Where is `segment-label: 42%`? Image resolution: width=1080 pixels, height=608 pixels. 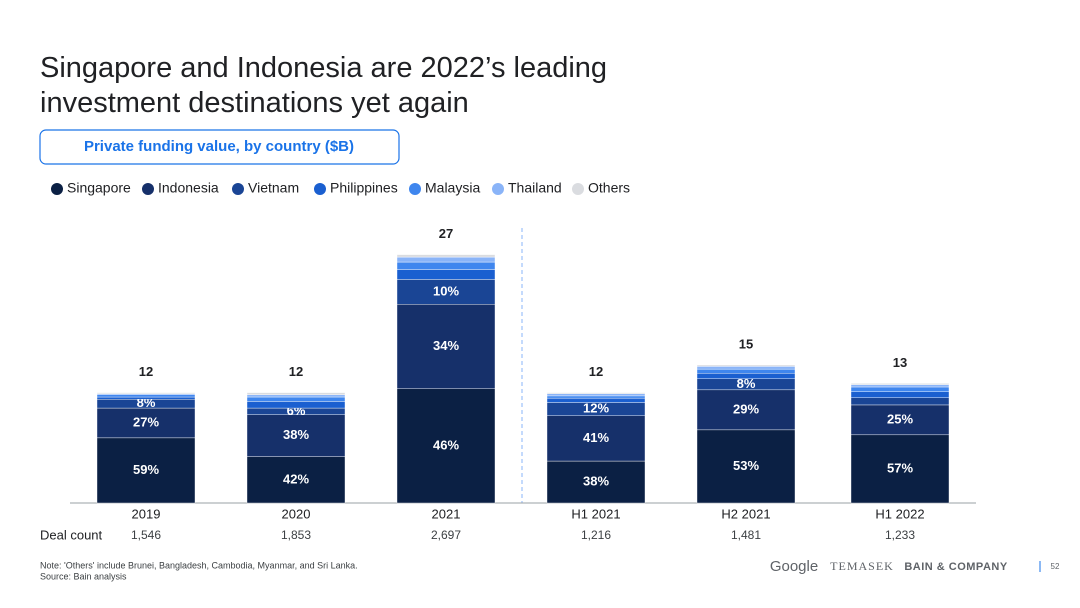 segment-label: 42% is located at coordinates (296, 478).